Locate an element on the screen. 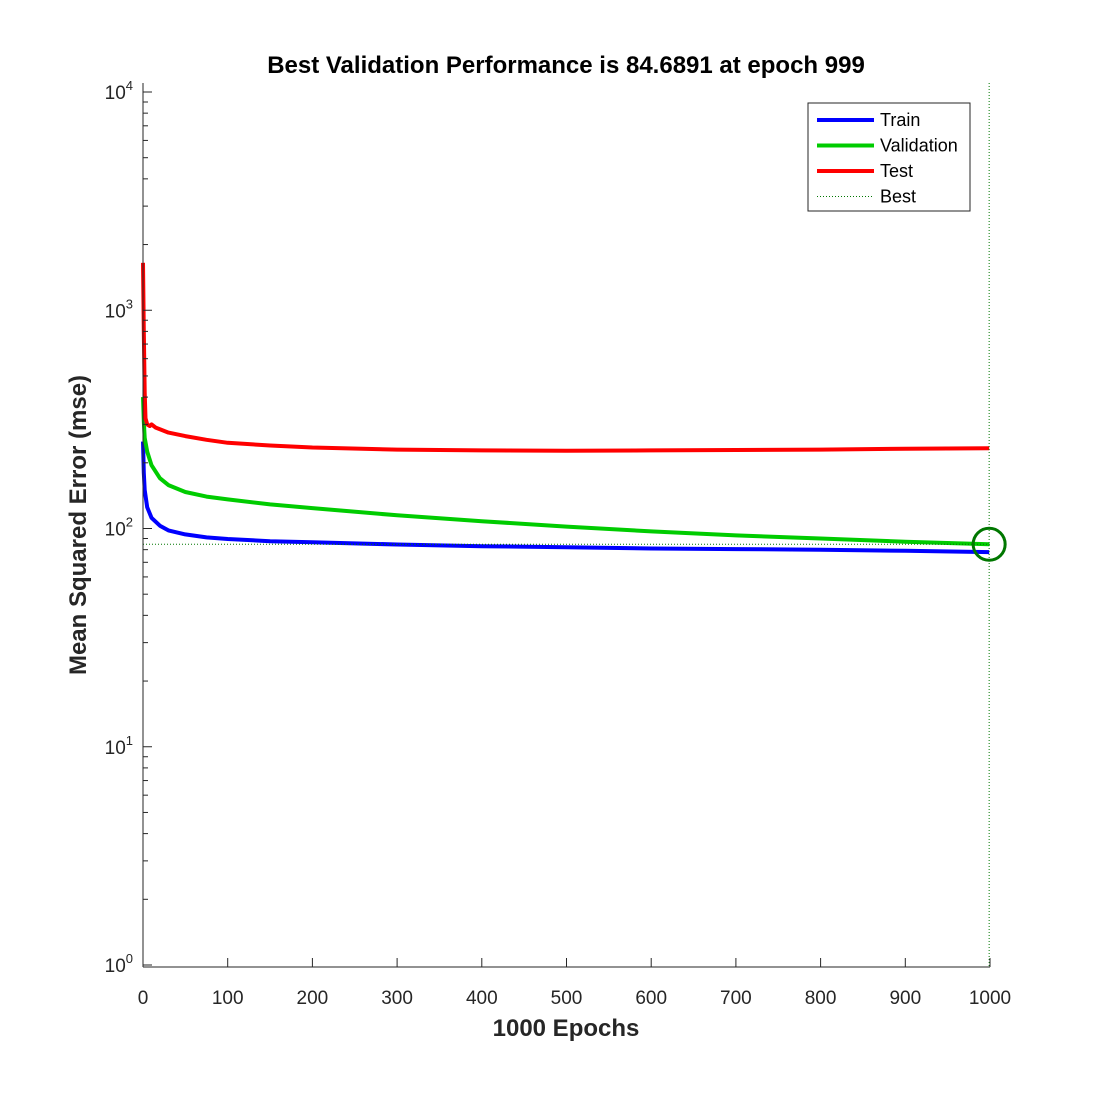 The image size is (1094, 1094). x-tick-label: 1000 is located at coordinates (990, 998).